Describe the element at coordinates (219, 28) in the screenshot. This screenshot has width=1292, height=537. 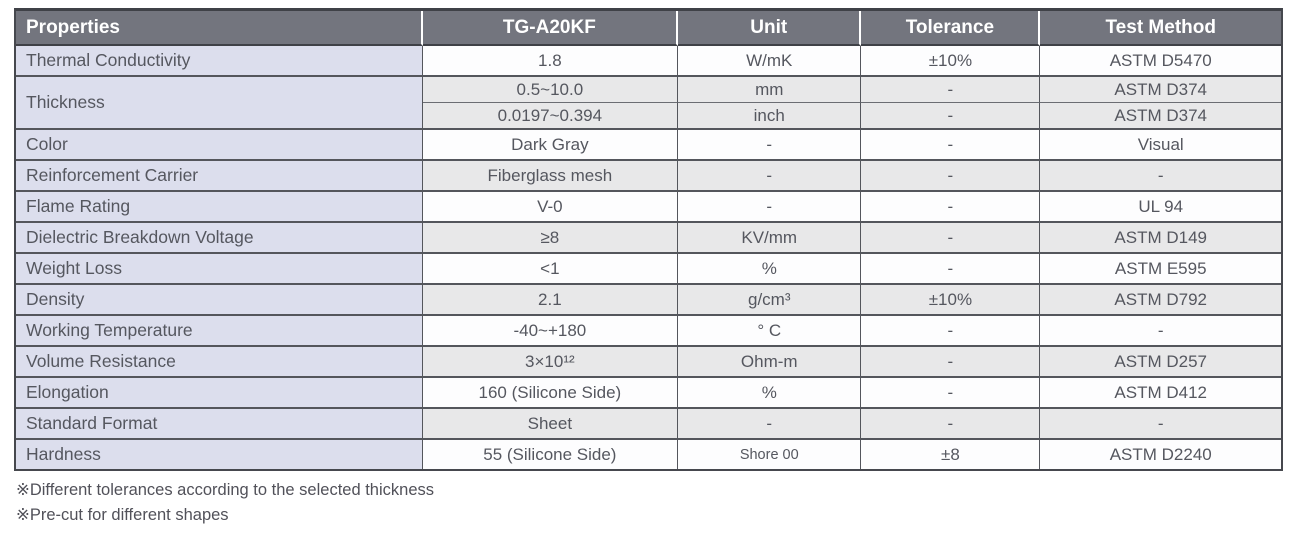
I see `column-header-properties: Properties` at that location.